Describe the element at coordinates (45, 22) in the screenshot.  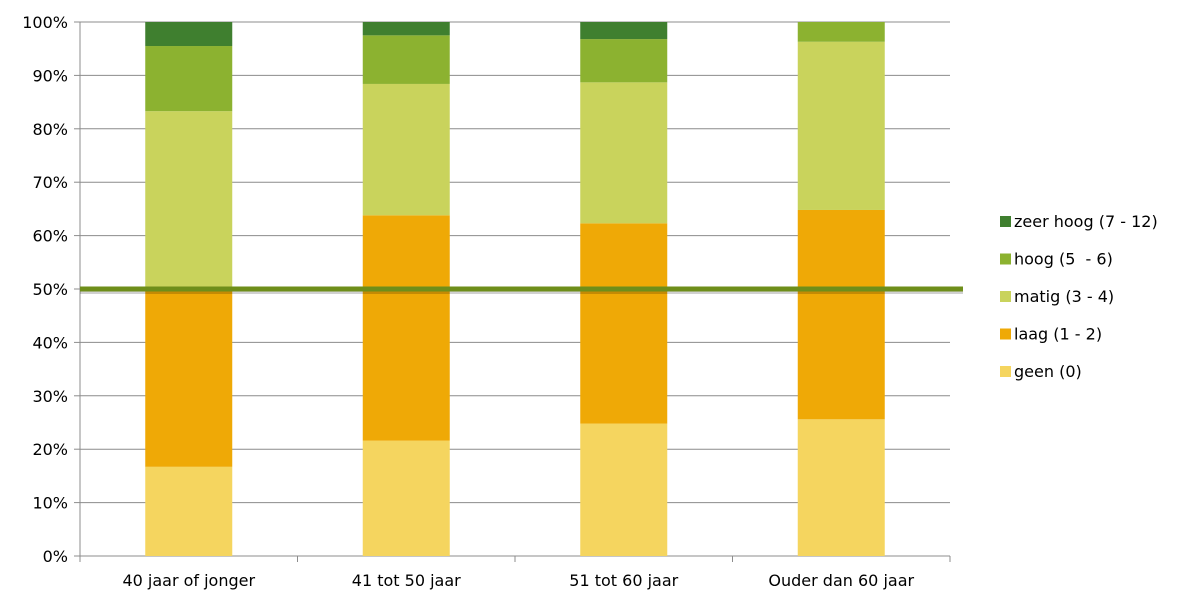
I see `y-tick-label: 100%` at that location.